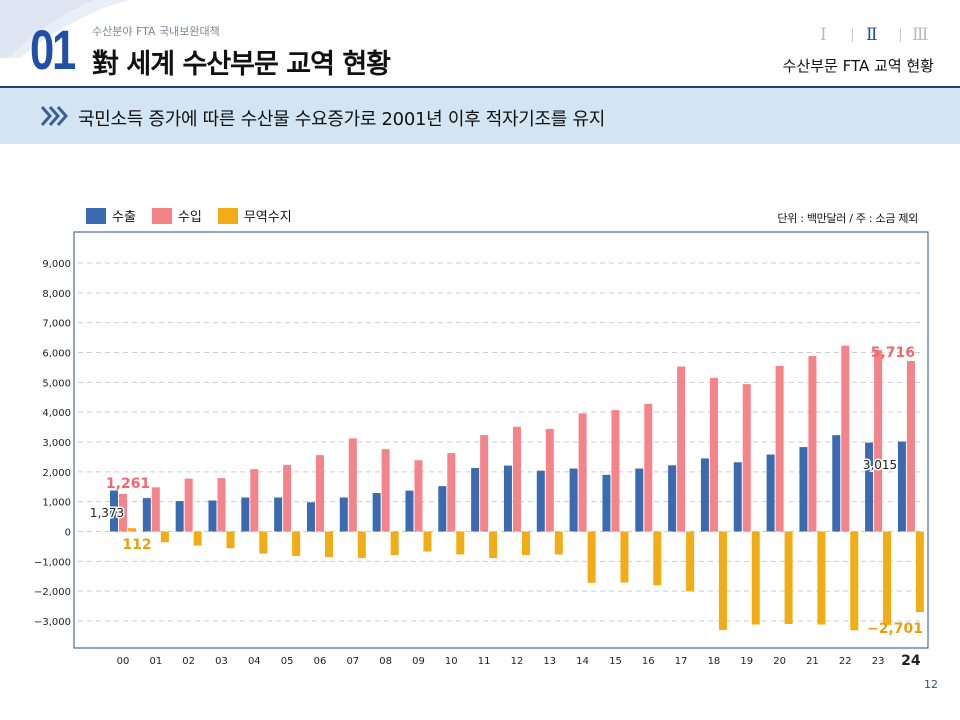 The width and height of the screenshot is (960, 720). What do you see at coordinates (872, 35) in the screenshot?
I see `nav-item-2: Ⅱ` at bounding box center [872, 35].